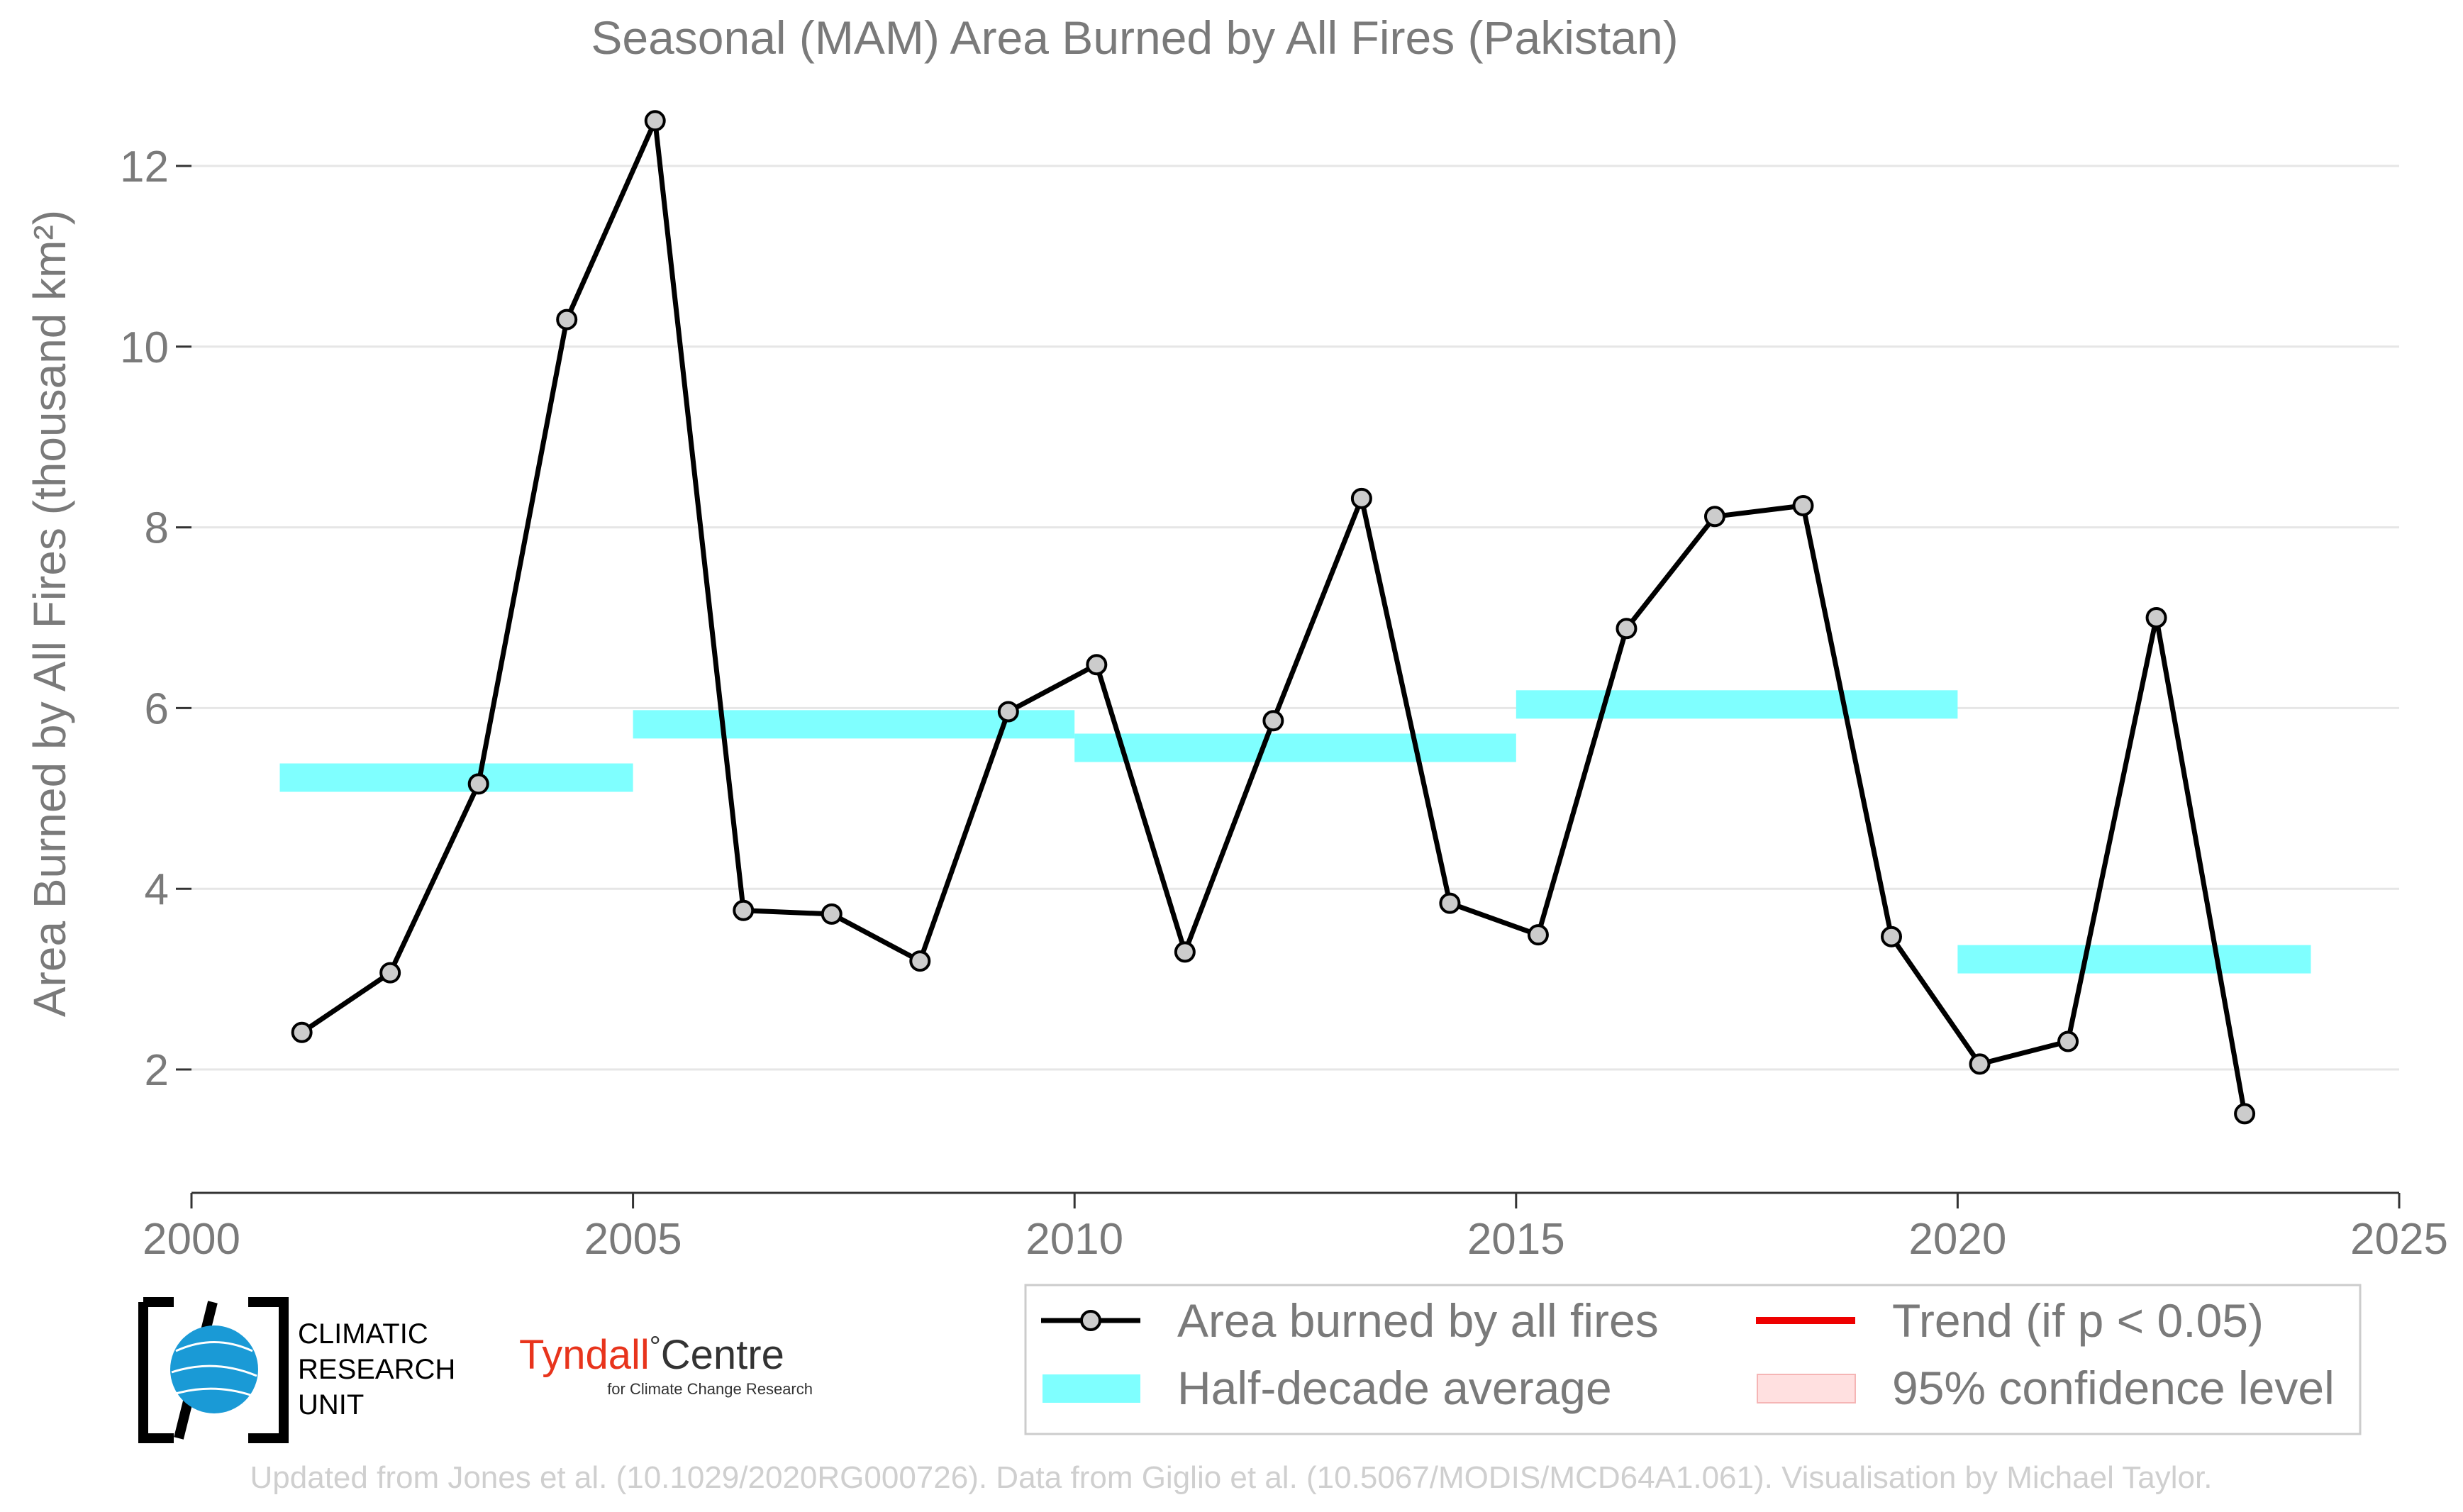 The height and width of the screenshot is (1512, 2463). Describe the element at coordinates (1394, 1388) in the screenshot. I see `legend-average-label: Half-decade average` at that location.